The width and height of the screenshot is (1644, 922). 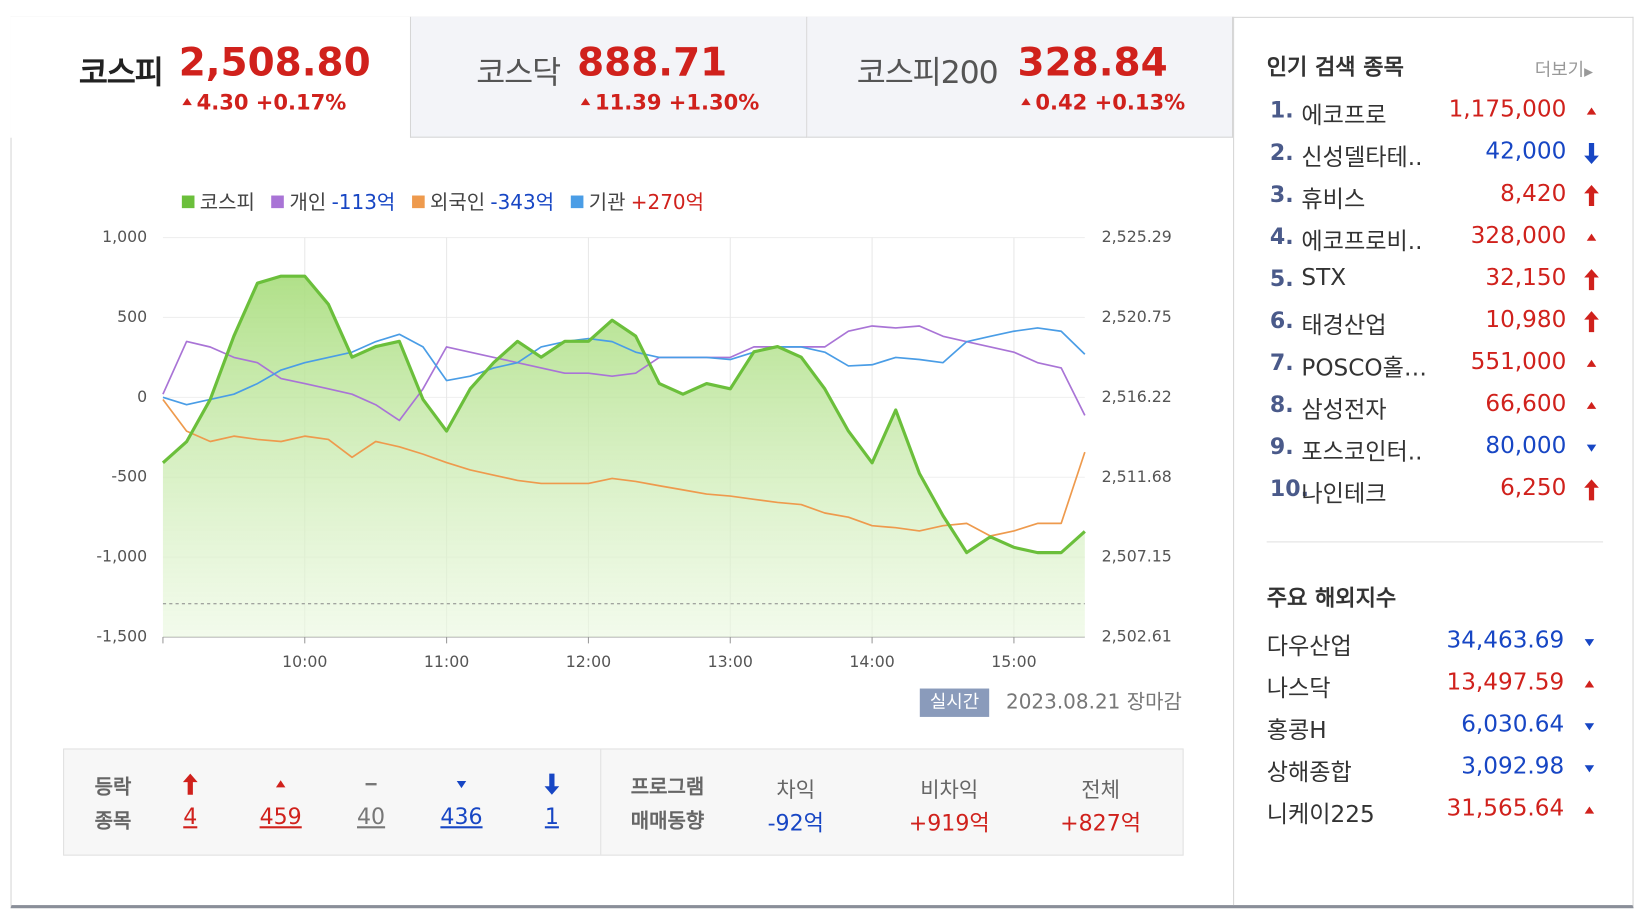 What do you see at coordinates (871, 661) in the screenshot?
I see `x-tick-label: 14:00` at bounding box center [871, 661].